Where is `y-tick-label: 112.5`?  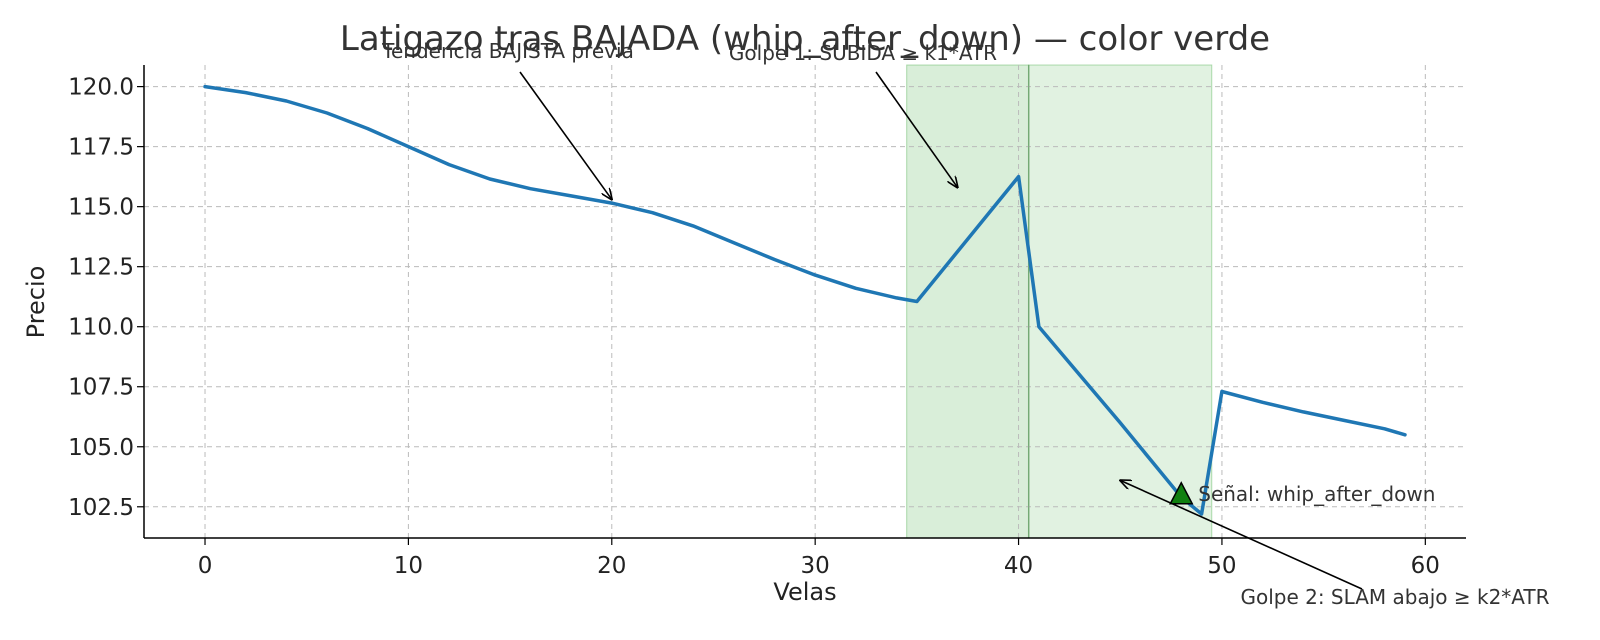 y-tick-label: 112.5 is located at coordinates (101, 268).